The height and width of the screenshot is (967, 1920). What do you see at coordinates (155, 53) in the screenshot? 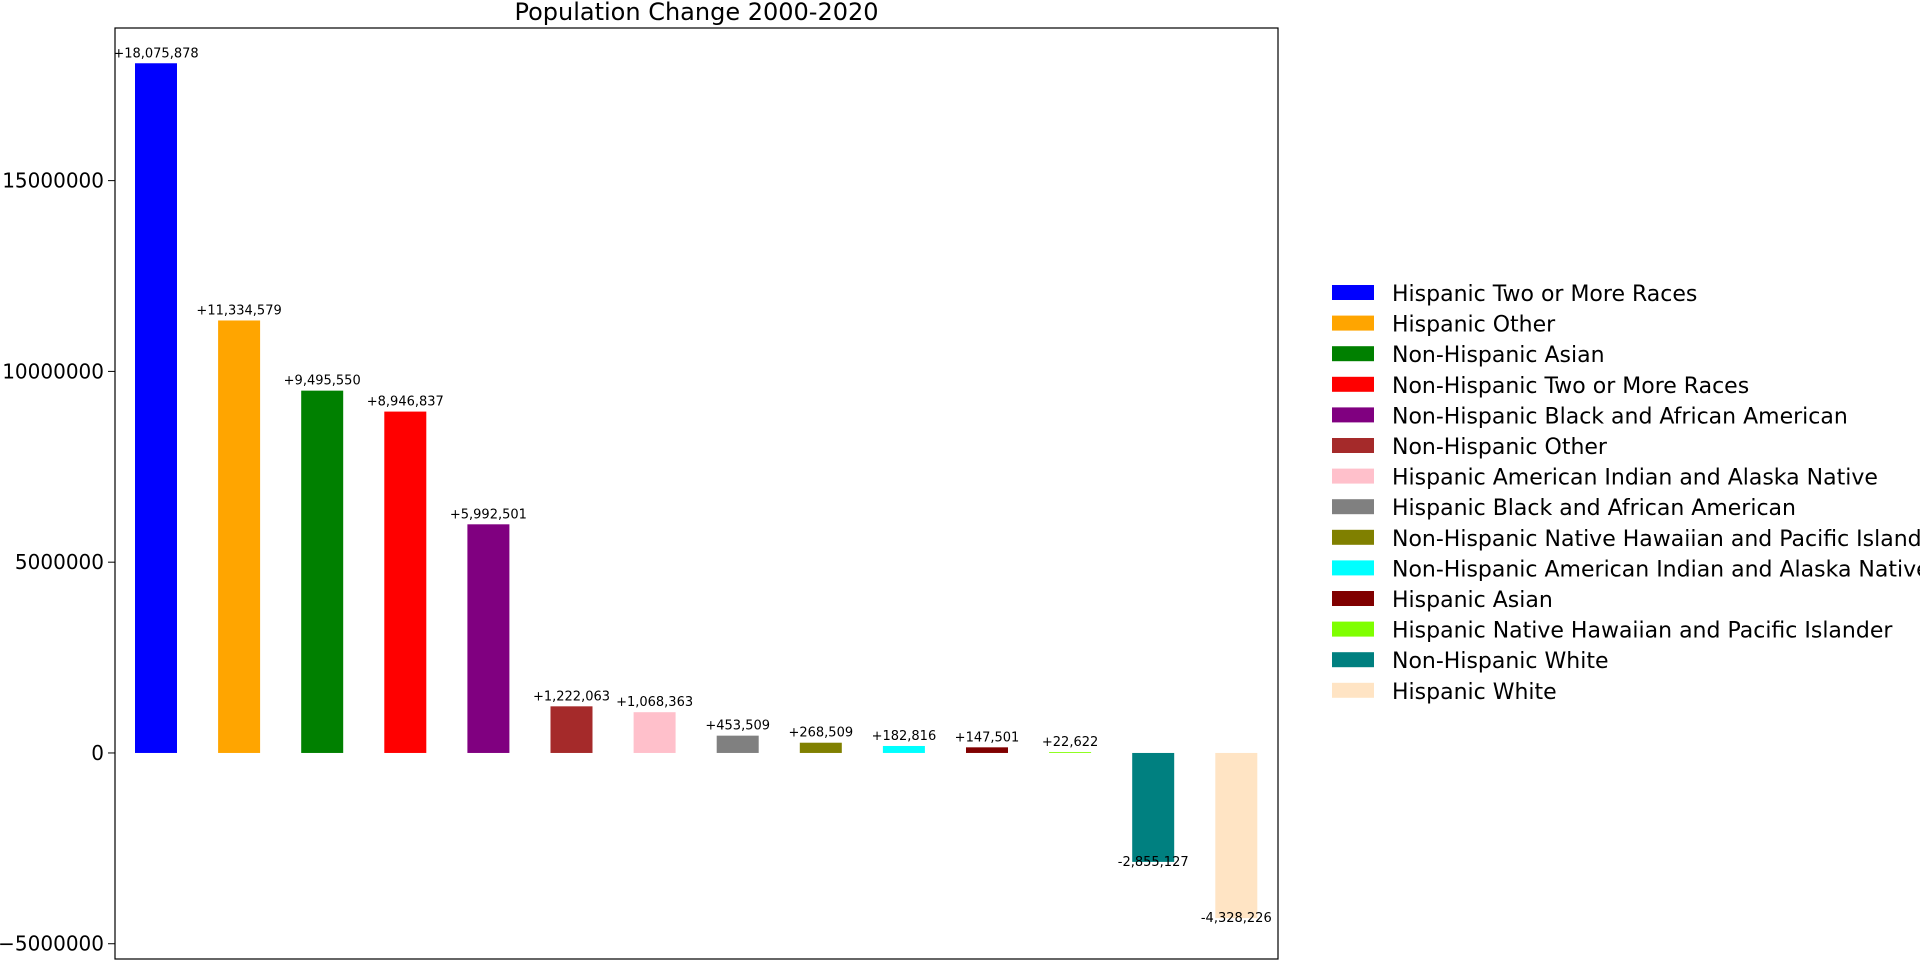
I see `bar-value-label: +18,075,878` at bounding box center [155, 53].